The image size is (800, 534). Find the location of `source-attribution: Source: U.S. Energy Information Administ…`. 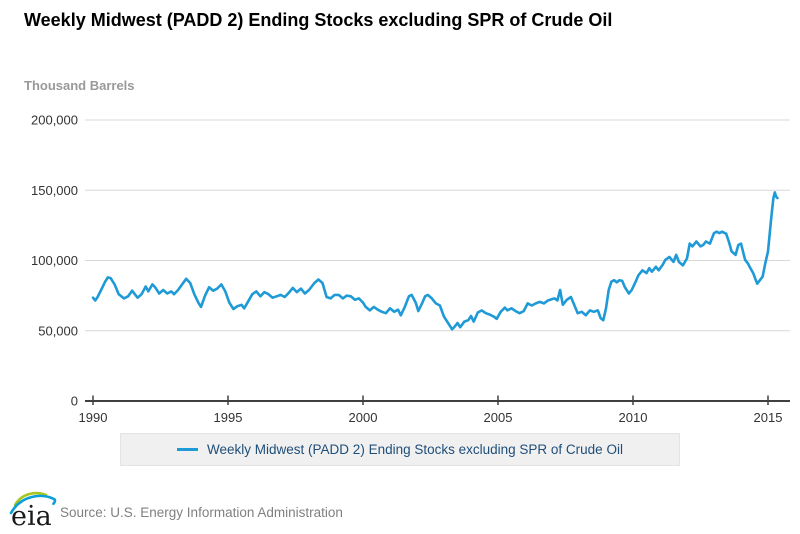

source-attribution: Source: U.S. Energy Information Administ… is located at coordinates (201, 512).